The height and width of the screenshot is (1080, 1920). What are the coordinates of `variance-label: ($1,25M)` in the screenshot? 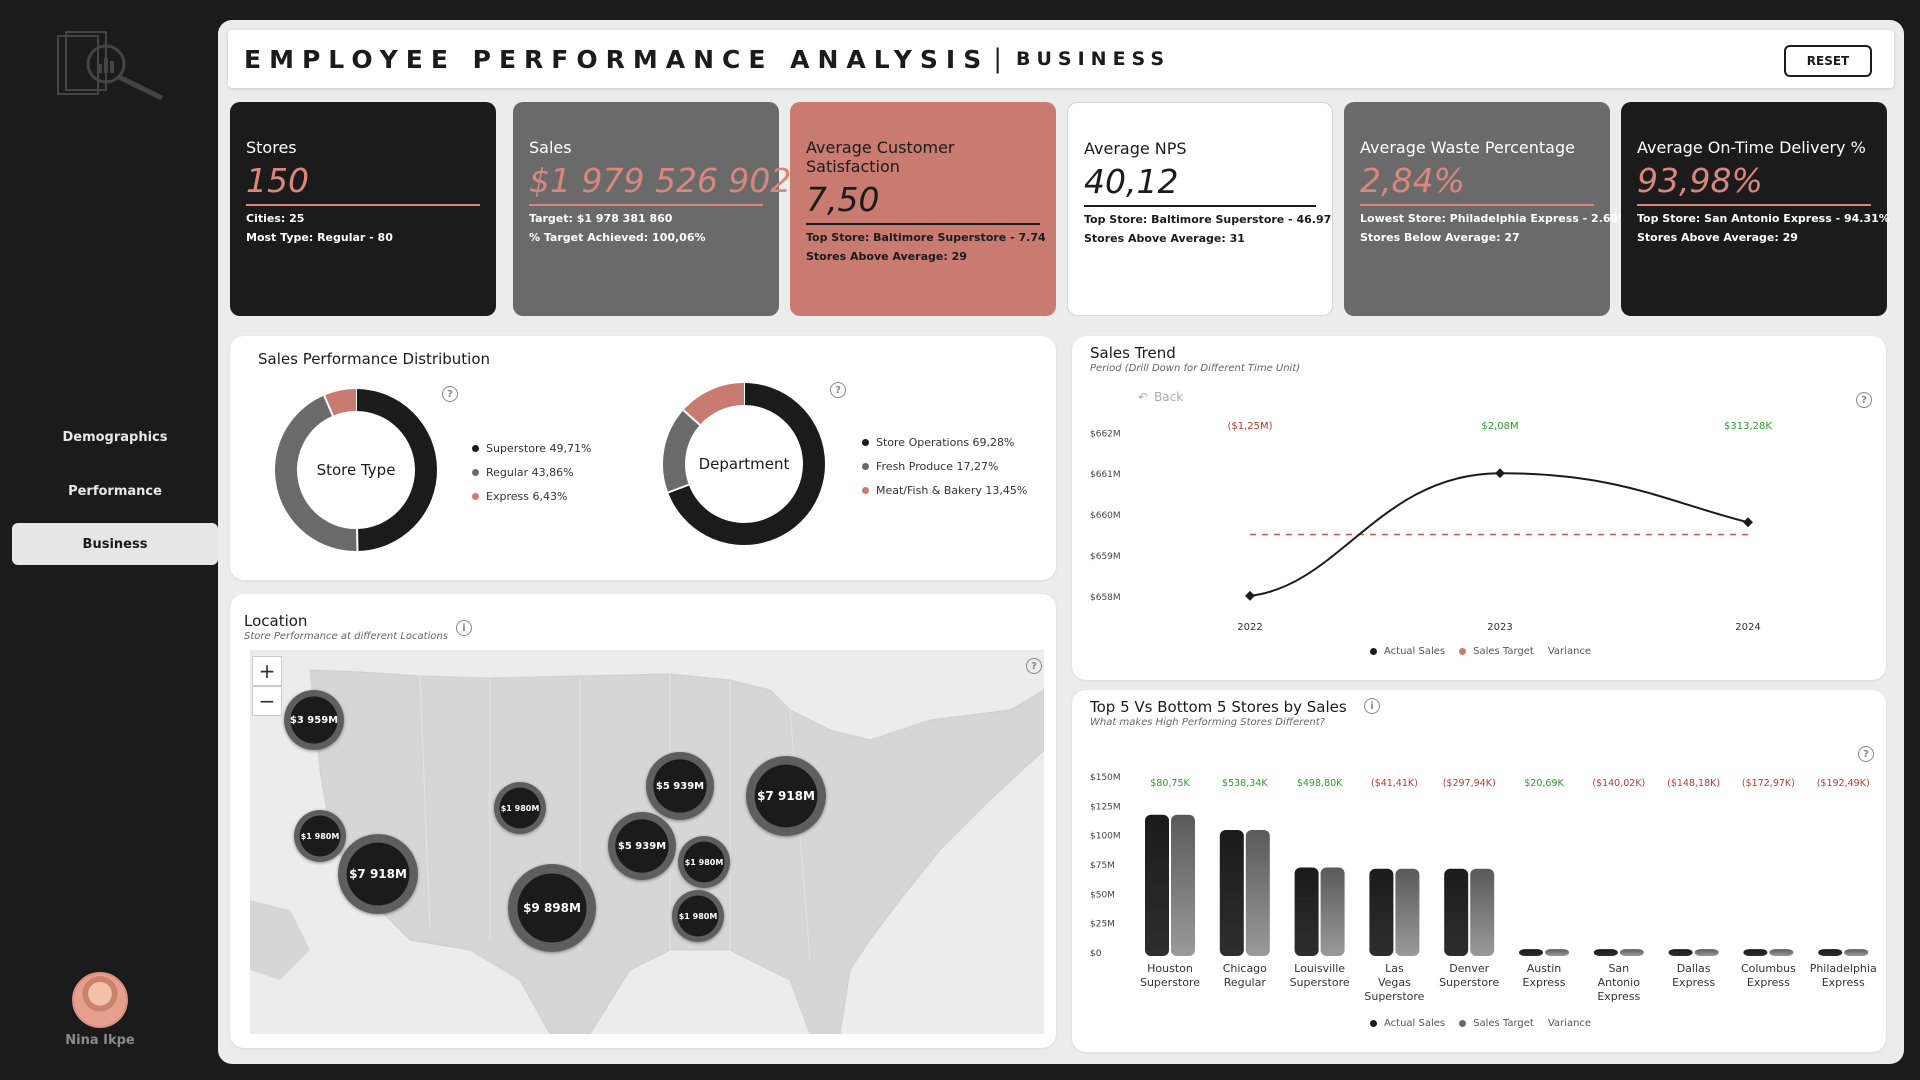 It's located at (1249, 426).